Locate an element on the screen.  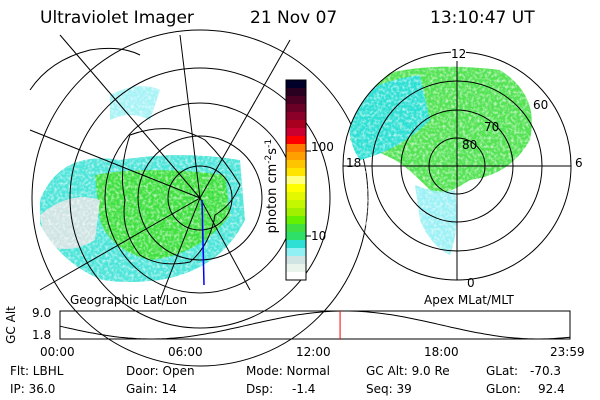
xtick-0600: 06:00 is located at coordinates (185, 352).